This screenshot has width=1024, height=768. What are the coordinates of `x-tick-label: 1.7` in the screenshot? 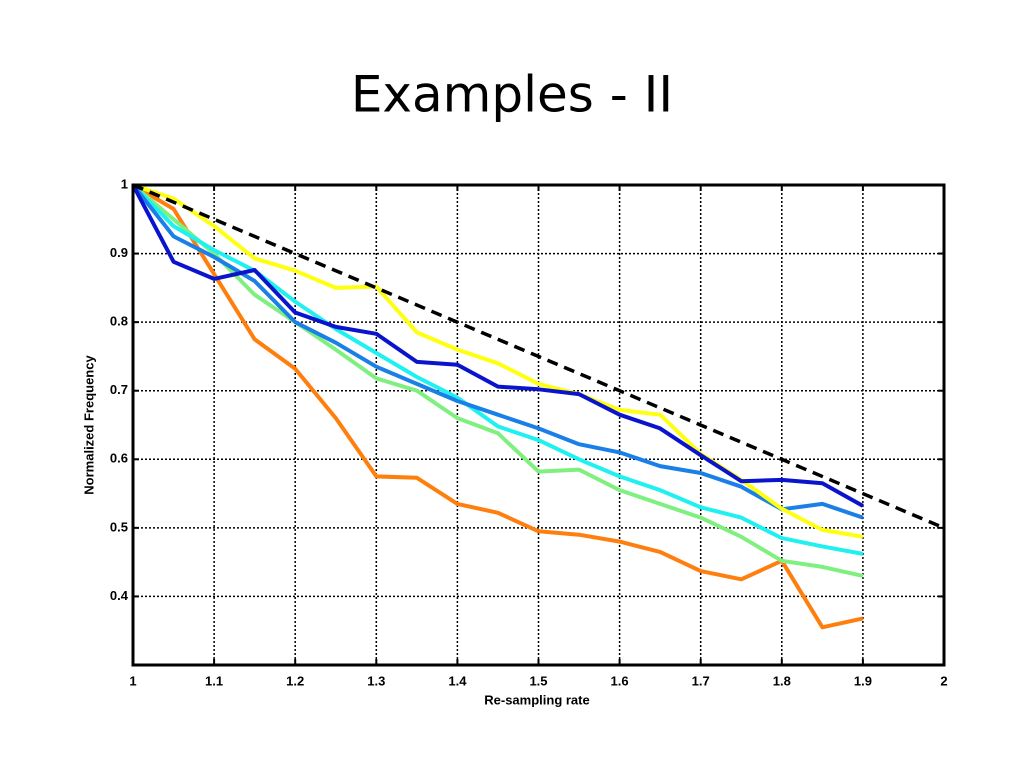 It's located at (701, 680).